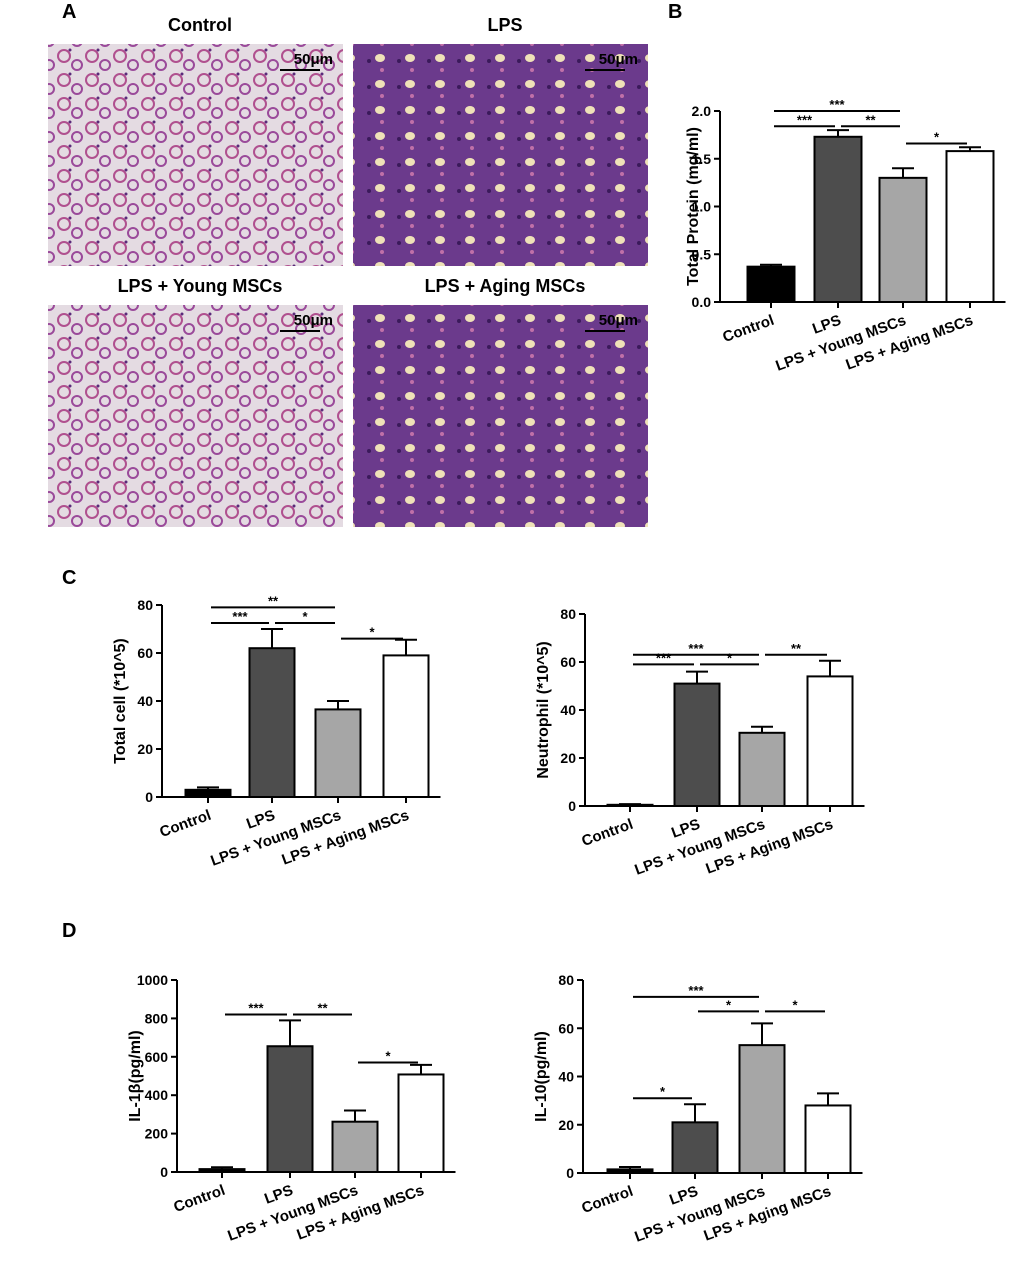  What do you see at coordinates (157, 1134) in the screenshot?
I see `y-tick-label: 200` at bounding box center [157, 1134].